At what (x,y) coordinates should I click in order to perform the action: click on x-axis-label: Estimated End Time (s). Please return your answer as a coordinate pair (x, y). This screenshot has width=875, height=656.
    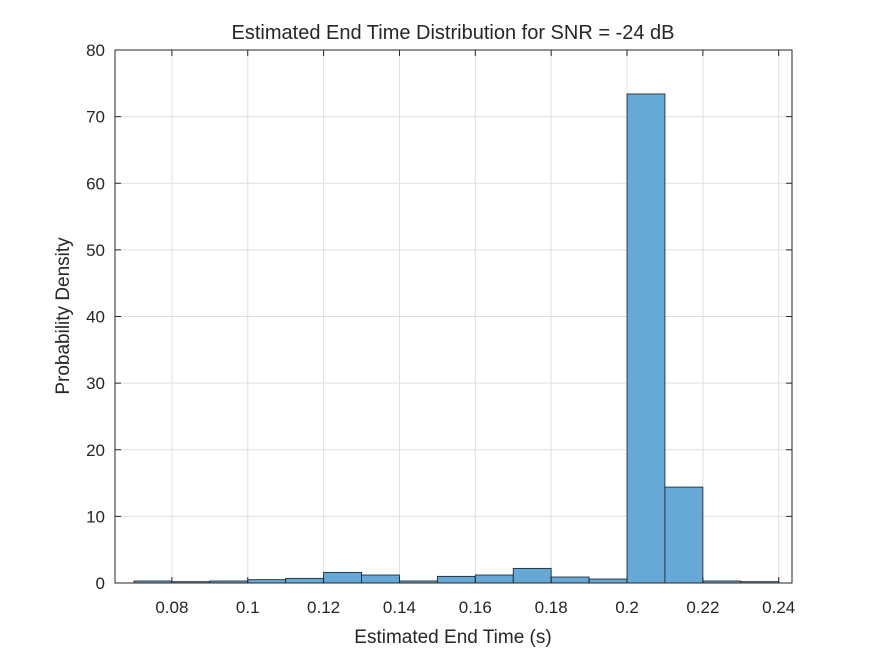
    Looking at the image, I should click on (452, 637).